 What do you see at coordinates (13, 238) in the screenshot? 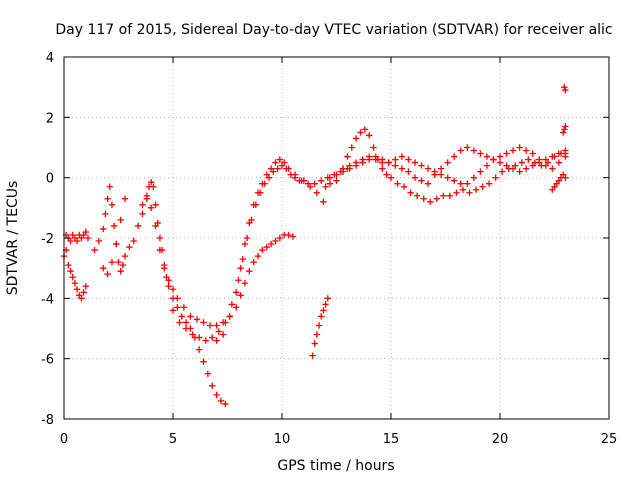
I see `y-axis-title: SDTVAR / TECUs` at bounding box center [13, 238].